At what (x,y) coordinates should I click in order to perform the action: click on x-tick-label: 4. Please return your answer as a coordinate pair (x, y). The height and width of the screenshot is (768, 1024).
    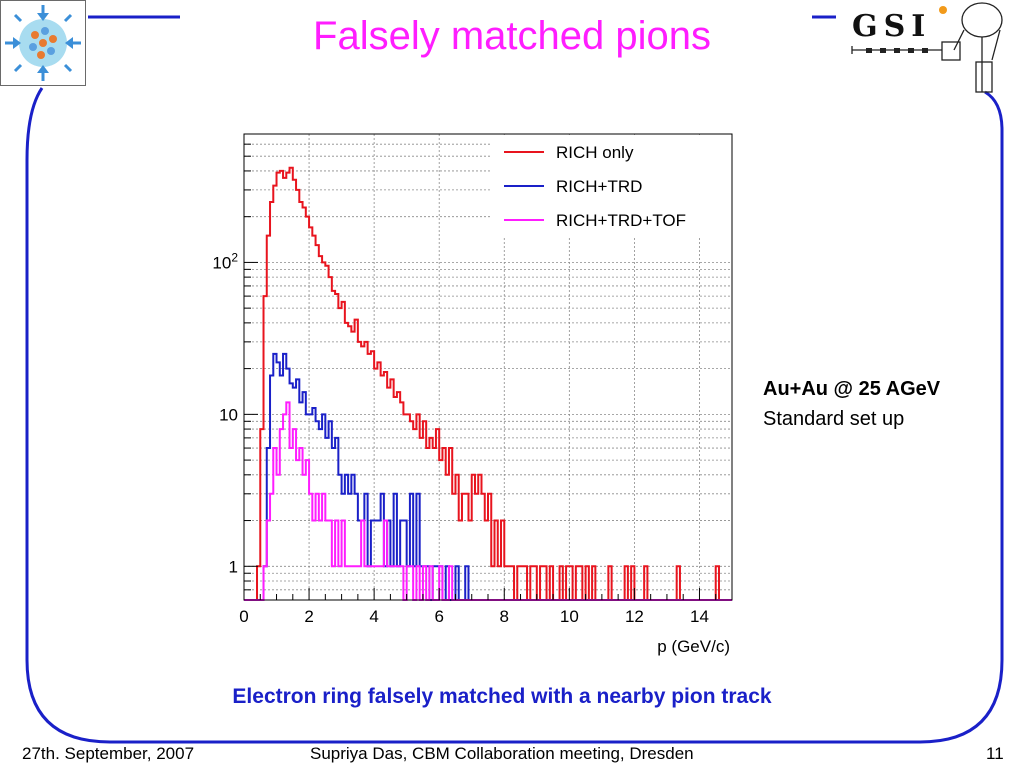
    Looking at the image, I should click on (373, 616).